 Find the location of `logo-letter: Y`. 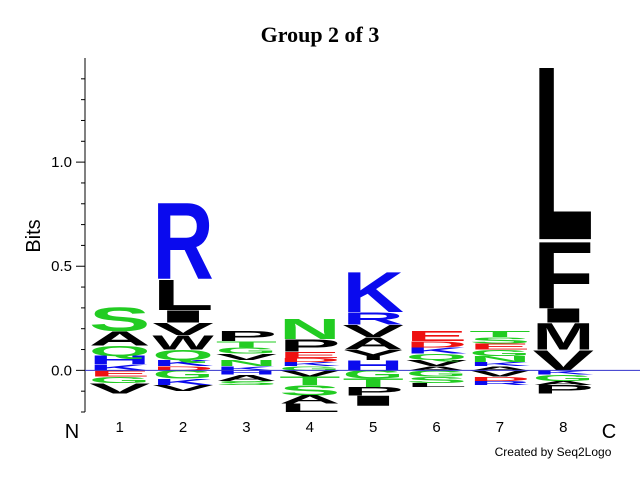

logo-letter: Y is located at coordinates (373, 355).